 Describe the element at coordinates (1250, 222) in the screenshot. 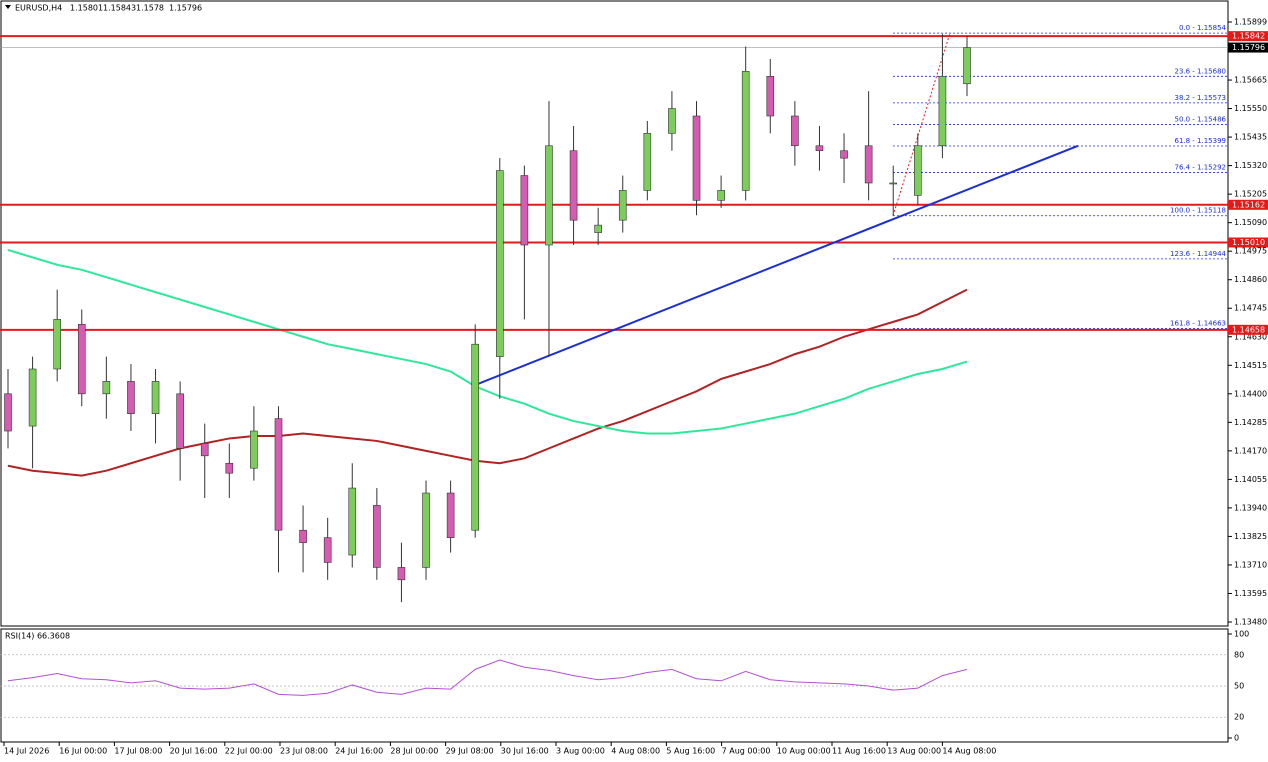

I see `y-tick-label: 1.15090` at that location.